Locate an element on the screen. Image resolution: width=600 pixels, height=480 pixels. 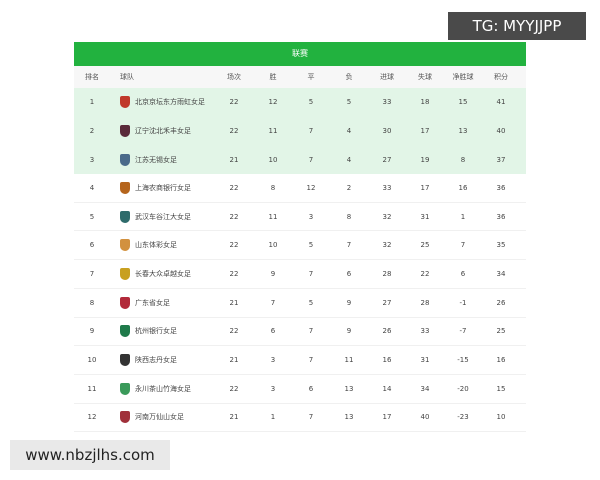
table-row: 6 山东体彩女足 22 10 5 7 32 25 7 35 is located at coordinates (300, 246).